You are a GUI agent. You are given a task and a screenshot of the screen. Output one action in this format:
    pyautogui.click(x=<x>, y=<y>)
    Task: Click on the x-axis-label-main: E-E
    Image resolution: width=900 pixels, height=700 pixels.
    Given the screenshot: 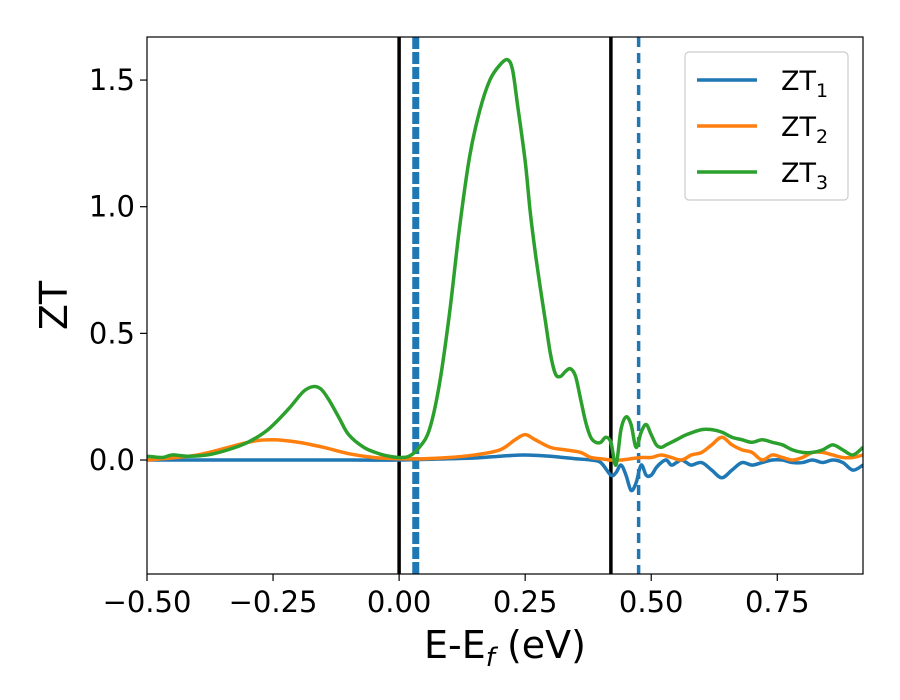 What is the action you would take?
    pyautogui.click(x=455, y=645)
    